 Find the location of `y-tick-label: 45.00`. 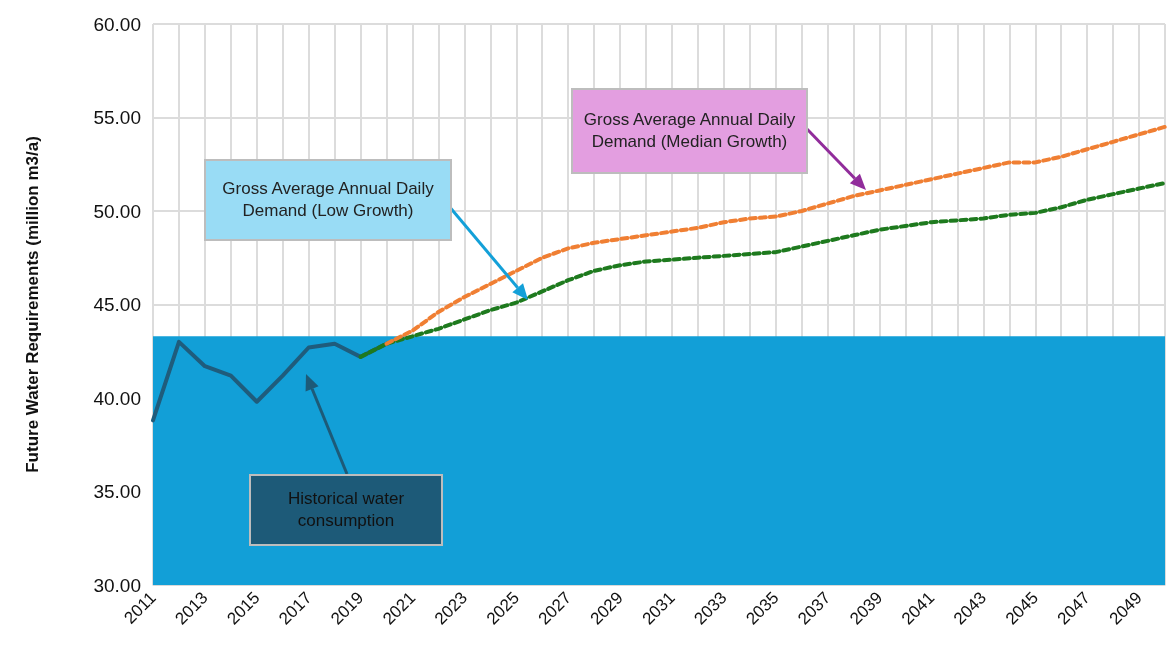

y-tick-label: 45.00 is located at coordinates (117, 304).